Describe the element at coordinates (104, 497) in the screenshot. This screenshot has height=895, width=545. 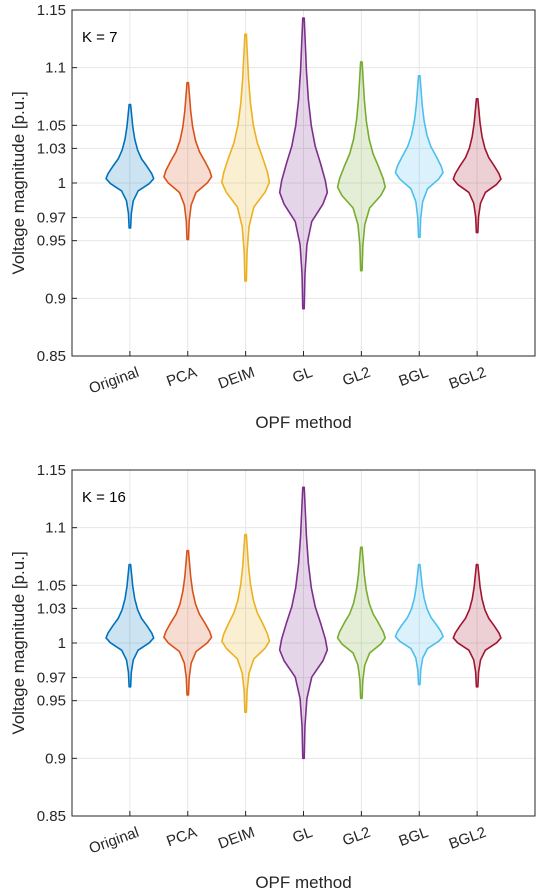
I see `panel-annotation: K = 16` at that location.